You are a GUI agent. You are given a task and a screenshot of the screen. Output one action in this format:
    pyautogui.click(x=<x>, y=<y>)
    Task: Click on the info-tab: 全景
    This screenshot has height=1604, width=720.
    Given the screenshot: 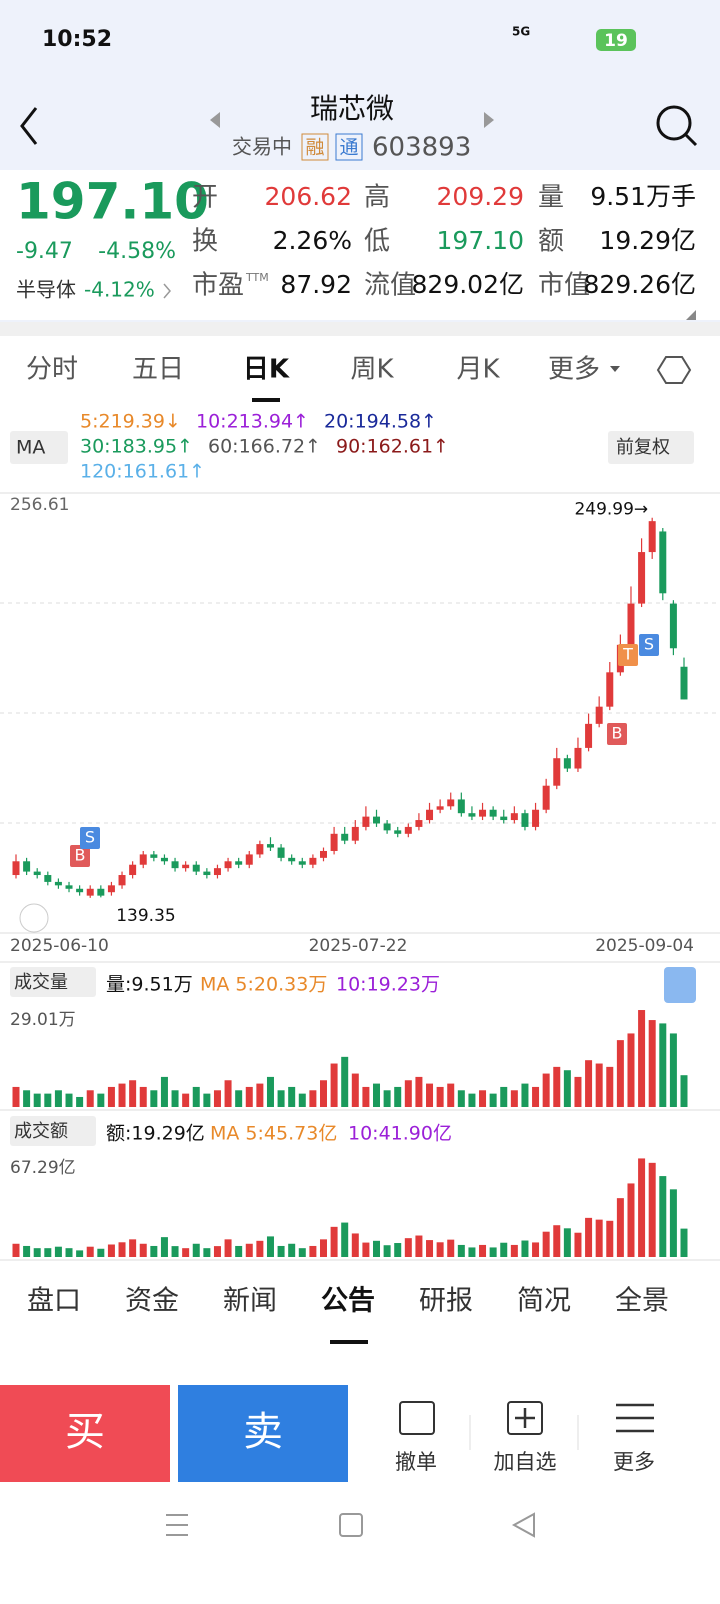 What is the action you would take?
    pyautogui.click(x=642, y=1301)
    